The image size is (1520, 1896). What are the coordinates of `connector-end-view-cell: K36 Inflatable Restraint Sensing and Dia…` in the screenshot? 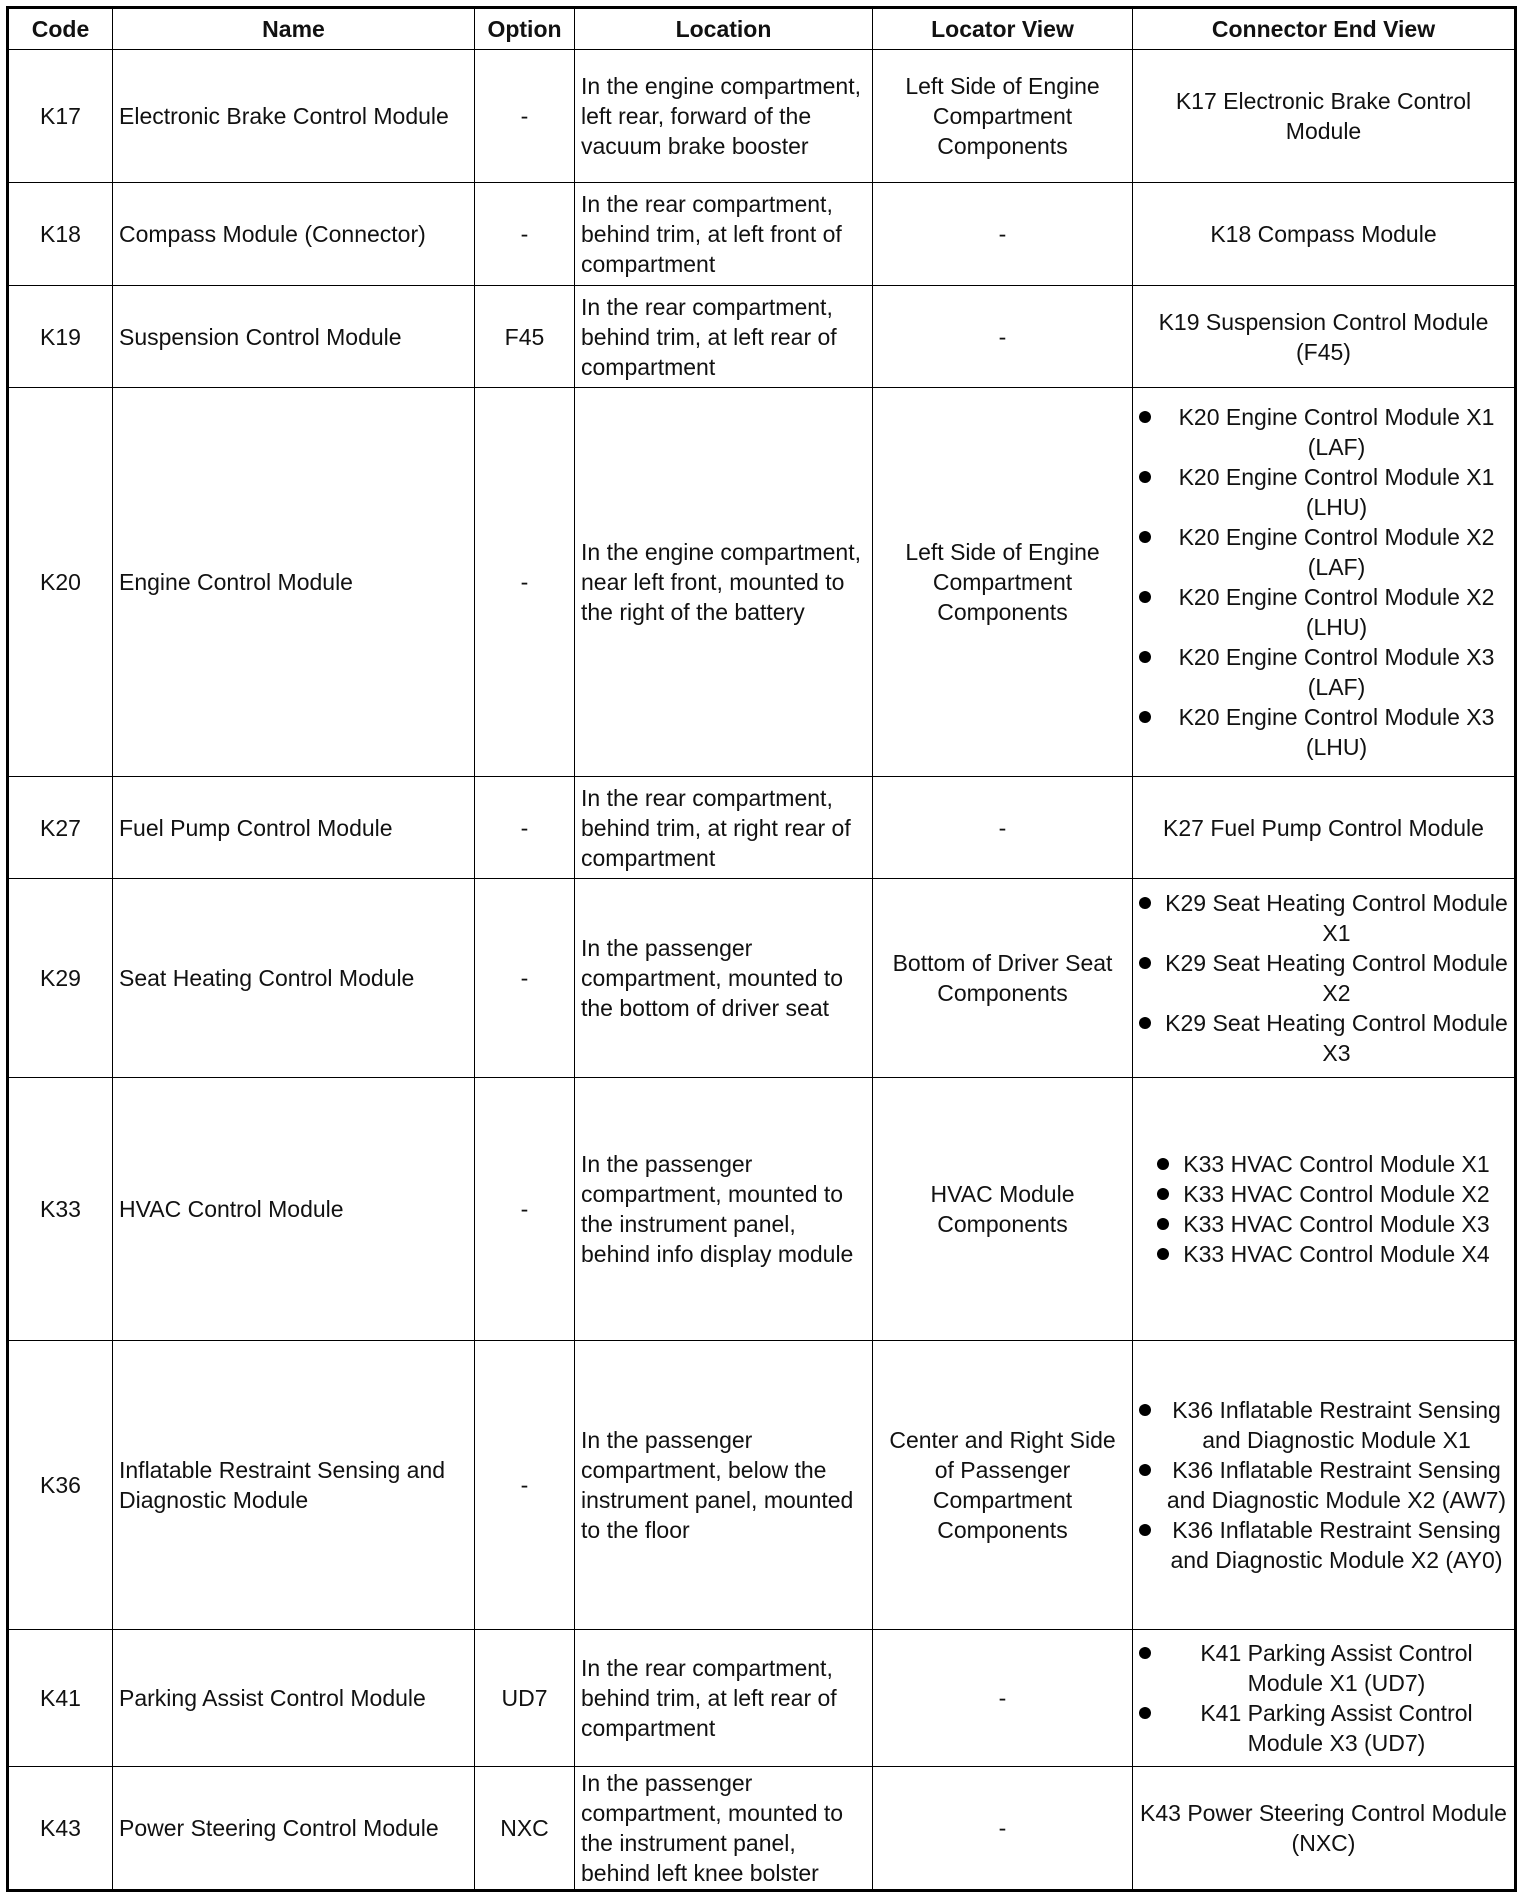 It's located at (1324, 1485).